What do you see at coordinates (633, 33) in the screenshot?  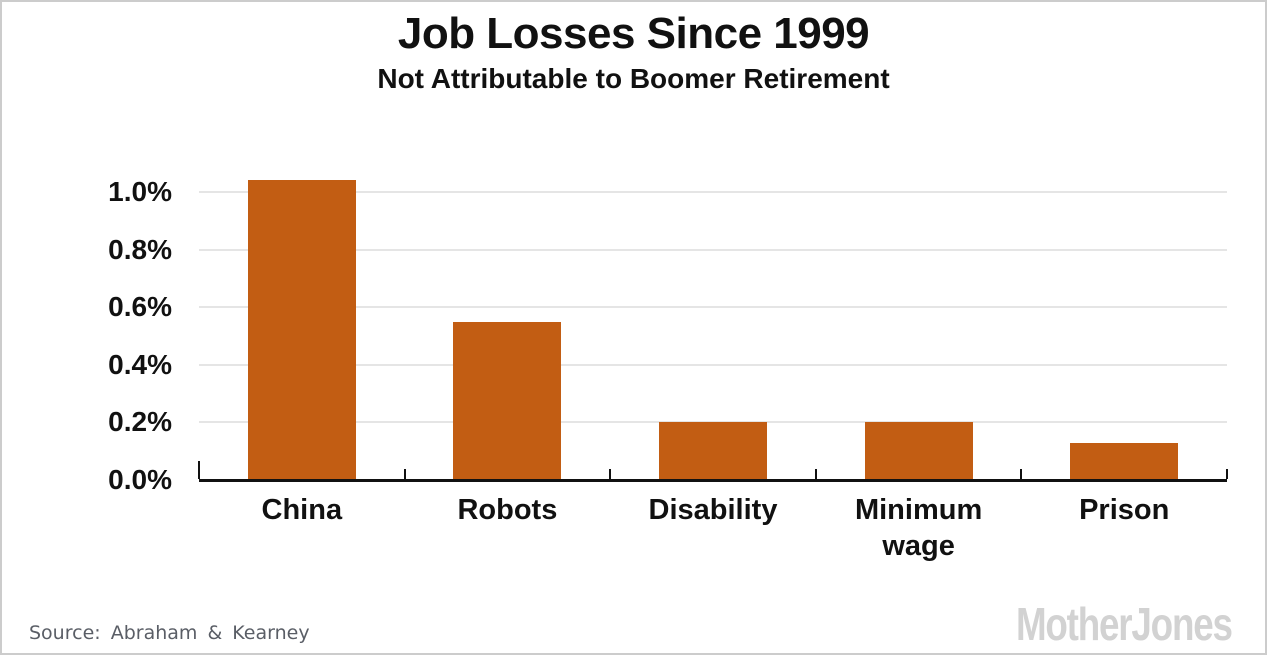 I see `chart-title: Job Losses Since 1999` at bounding box center [633, 33].